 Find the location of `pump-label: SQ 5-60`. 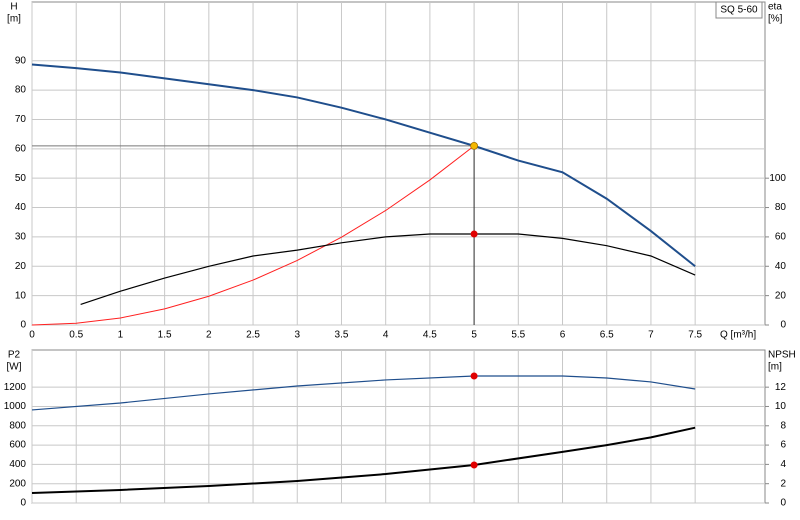

pump-label: SQ 5-60 is located at coordinates (739, 10).